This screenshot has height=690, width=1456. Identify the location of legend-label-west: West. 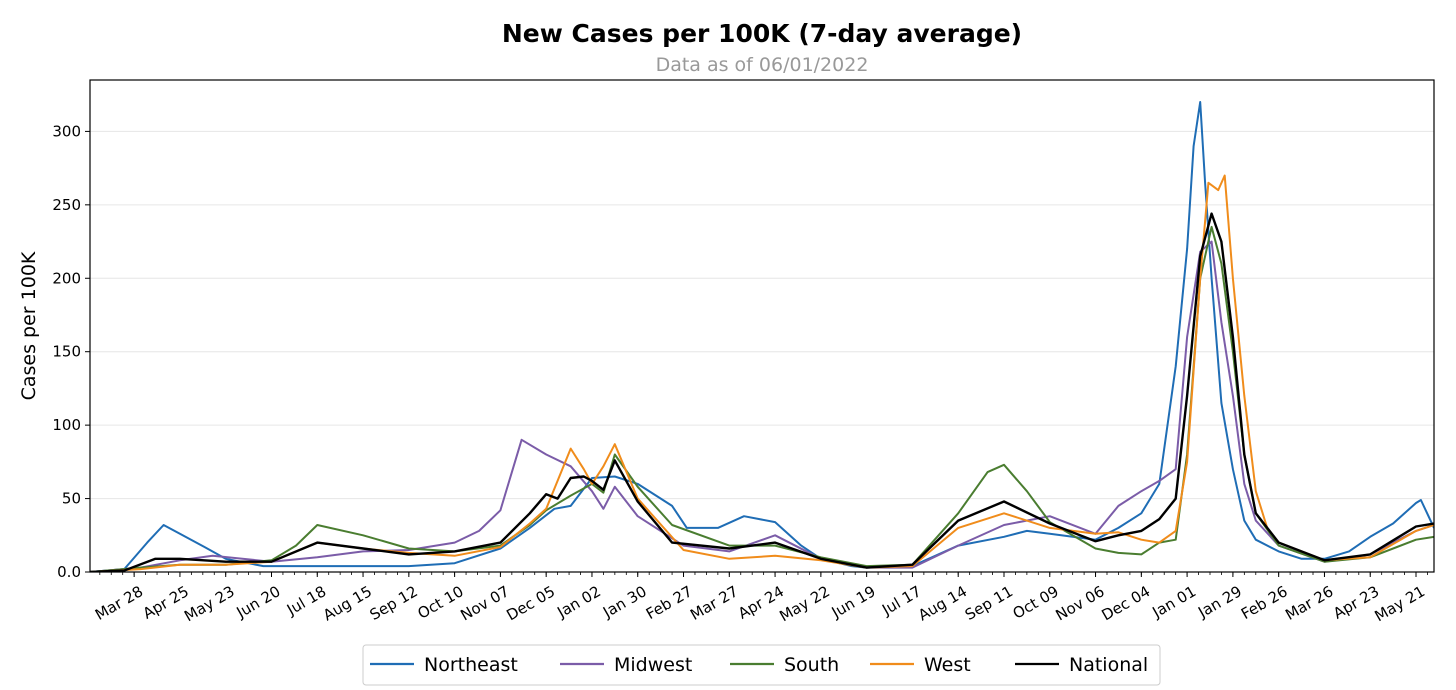
(947, 665).